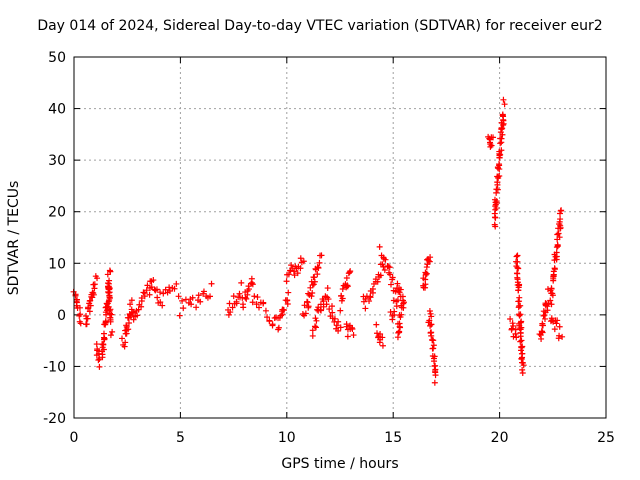  What do you see at coordinates (606, 438) in the screenshot?
I see `x-tick-label: 25` at bounding box center [606, 438].